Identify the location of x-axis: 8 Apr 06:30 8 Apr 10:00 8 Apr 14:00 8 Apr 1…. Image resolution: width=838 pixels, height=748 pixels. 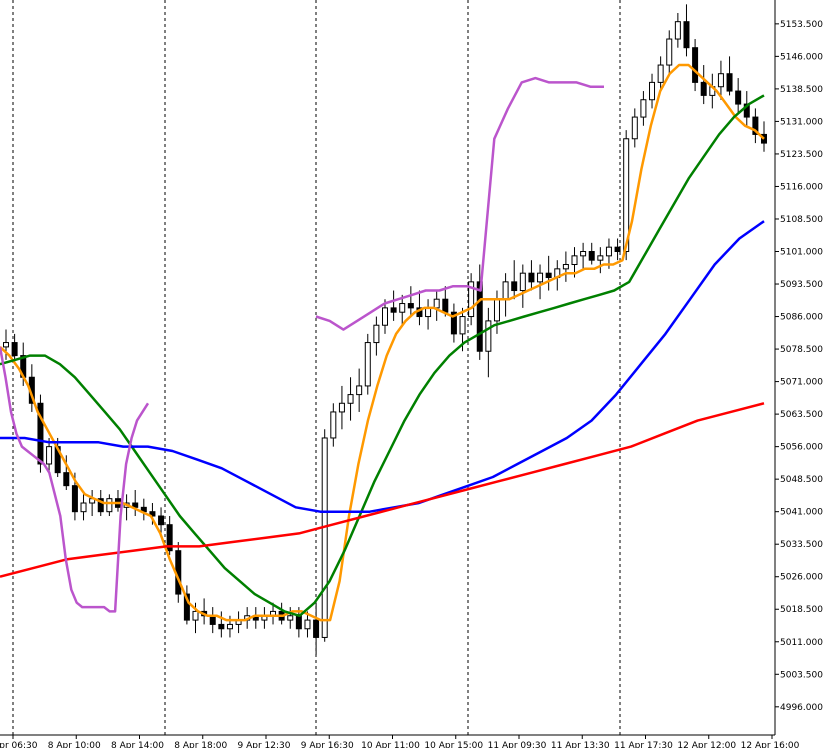
(400, 741).